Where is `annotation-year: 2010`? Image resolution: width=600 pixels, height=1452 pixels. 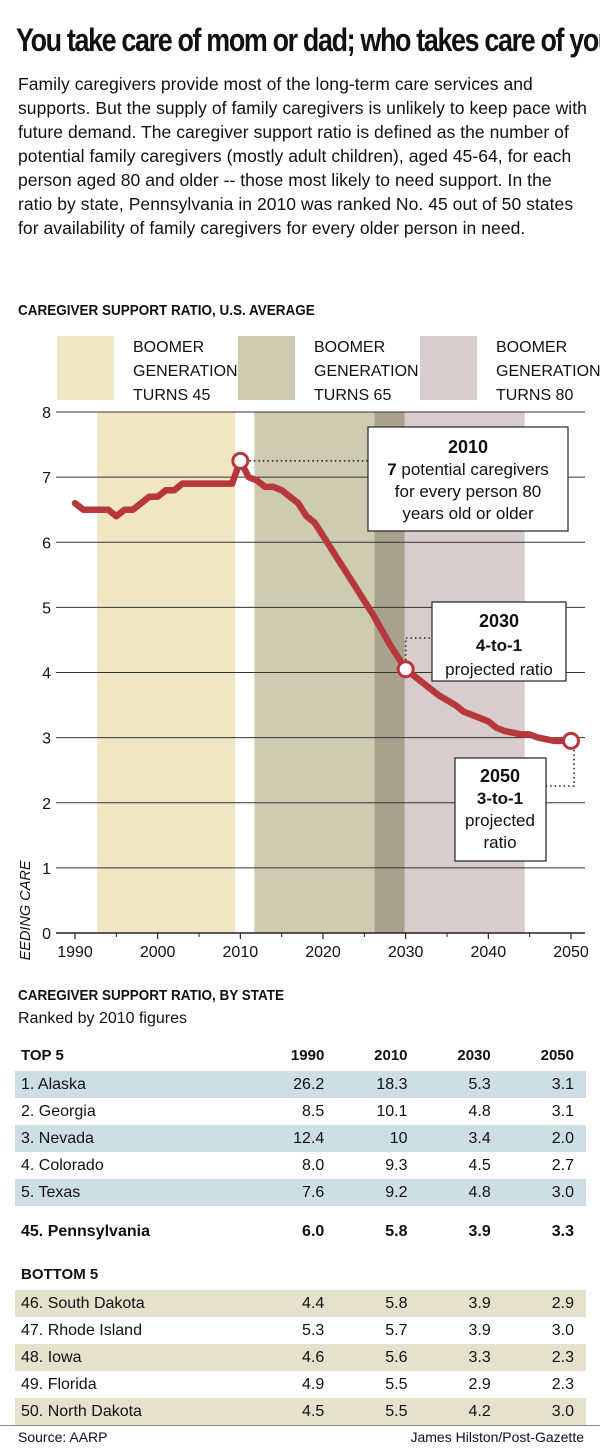 annotation-year: 2010 is located at coordinates (468, 447).